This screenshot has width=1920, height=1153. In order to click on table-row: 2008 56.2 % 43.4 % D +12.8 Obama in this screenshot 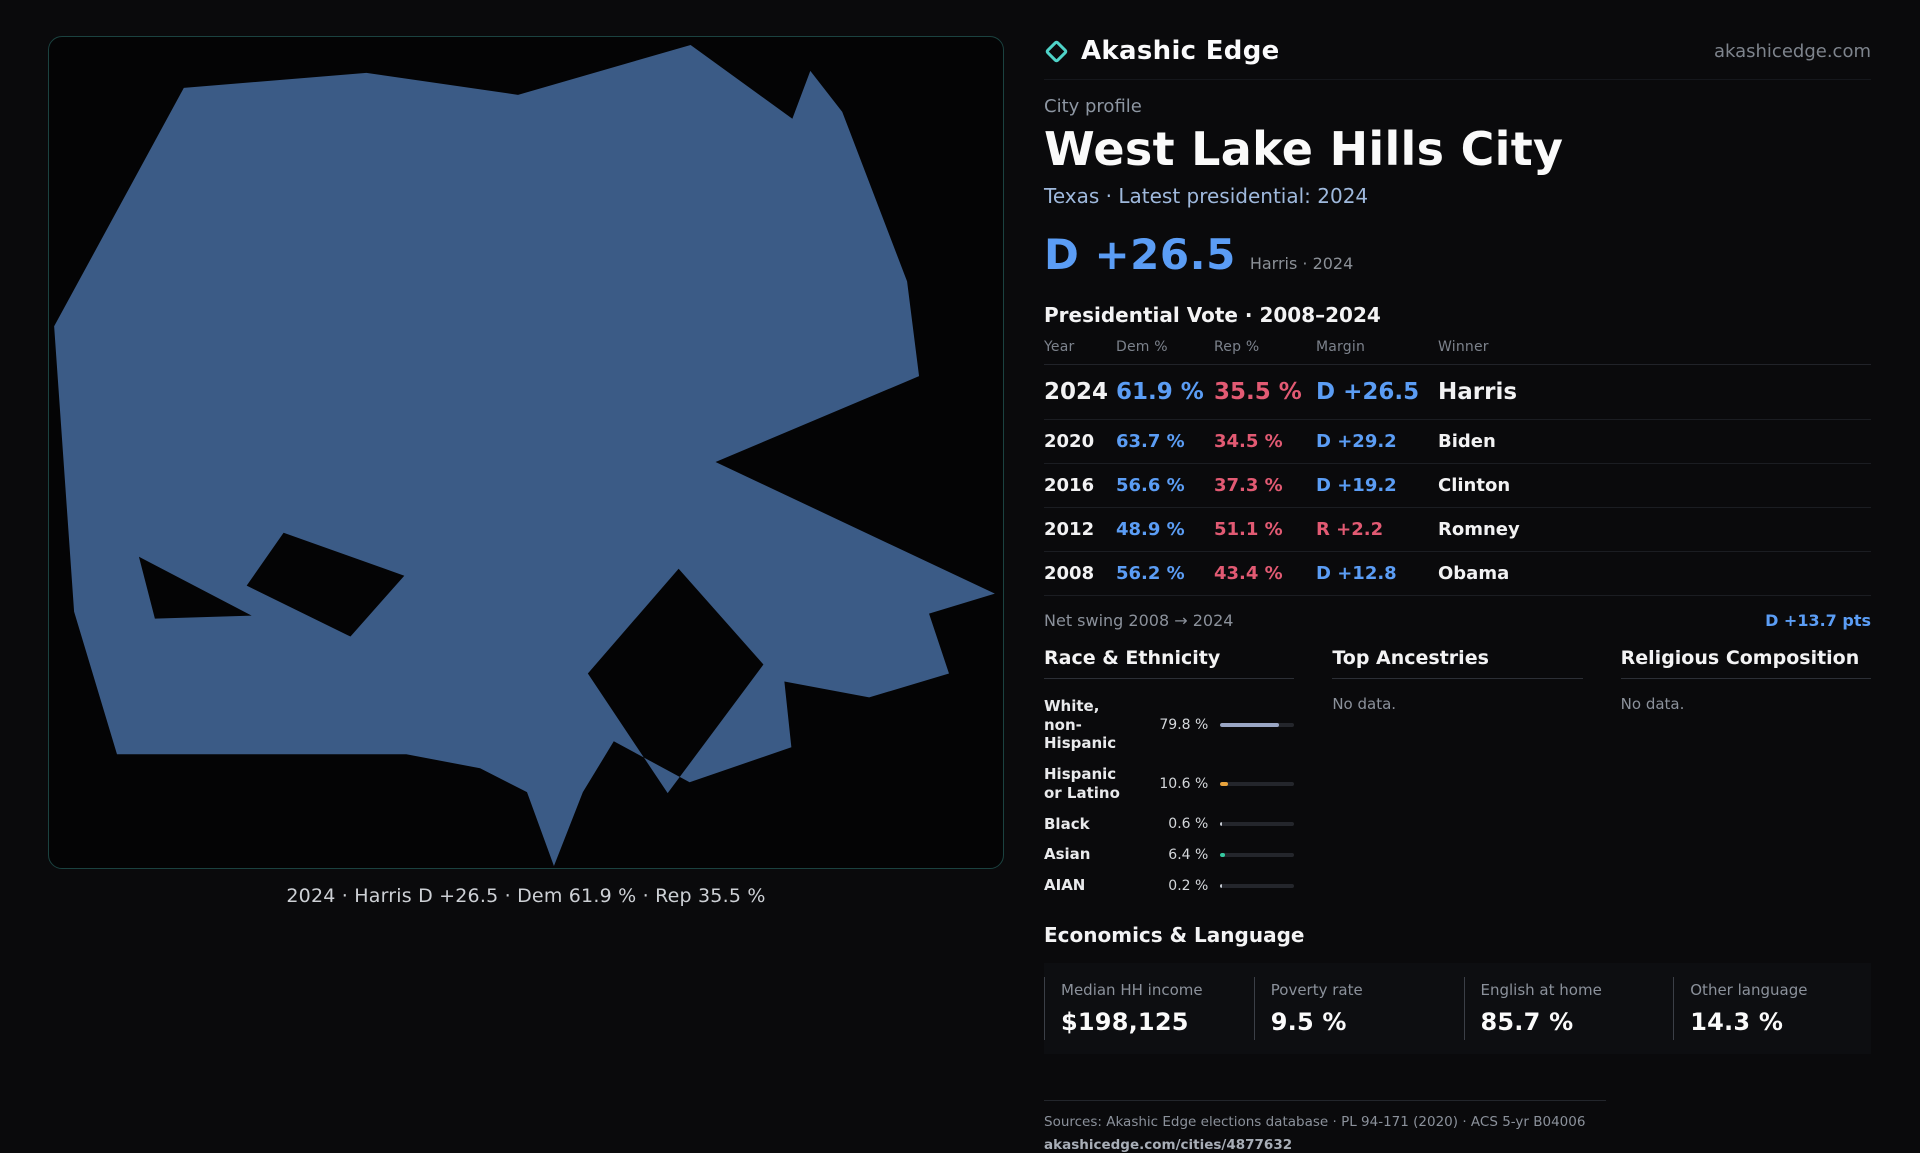, I will do `click(1457, 574)`.